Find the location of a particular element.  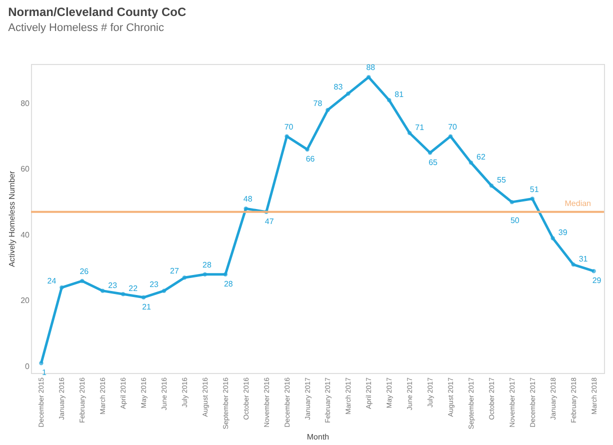

data-label: 51 is located at coordinates (535, 189).